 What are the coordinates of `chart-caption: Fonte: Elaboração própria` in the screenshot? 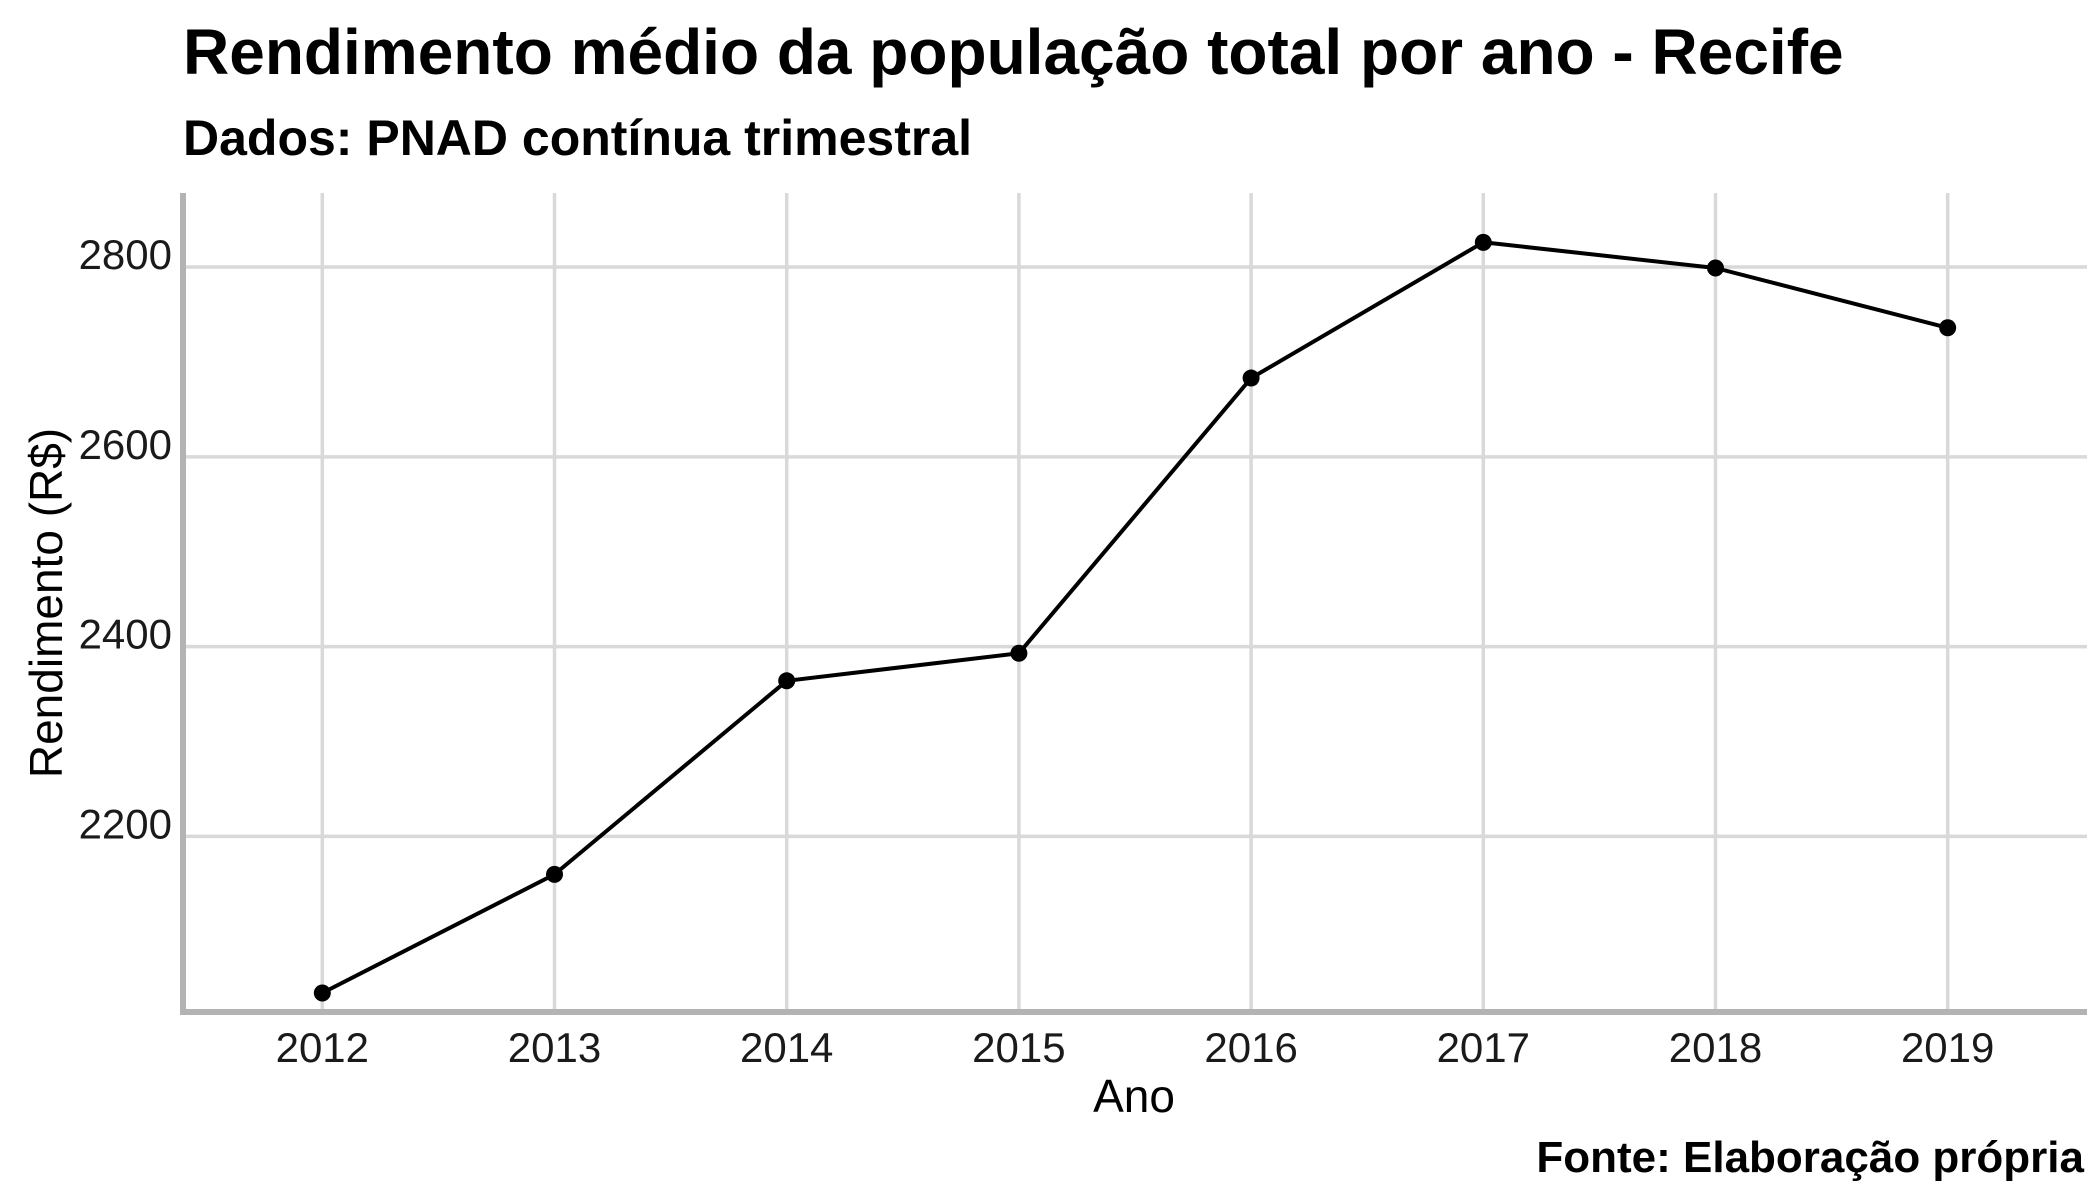 It's located at (1810, 1157).